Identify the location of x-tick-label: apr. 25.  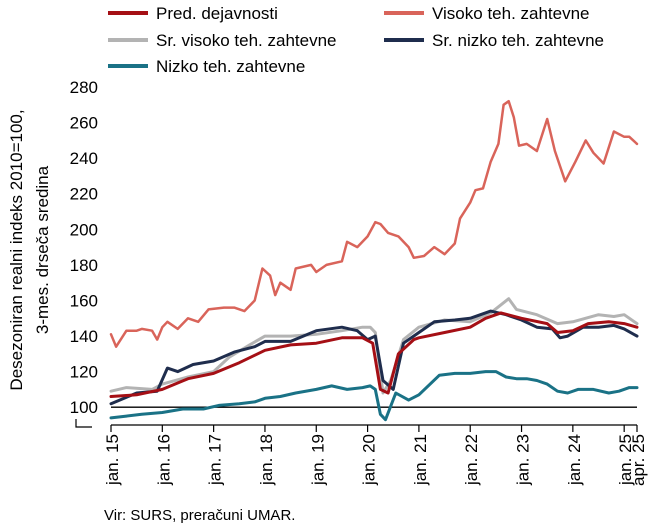
(638, 460).